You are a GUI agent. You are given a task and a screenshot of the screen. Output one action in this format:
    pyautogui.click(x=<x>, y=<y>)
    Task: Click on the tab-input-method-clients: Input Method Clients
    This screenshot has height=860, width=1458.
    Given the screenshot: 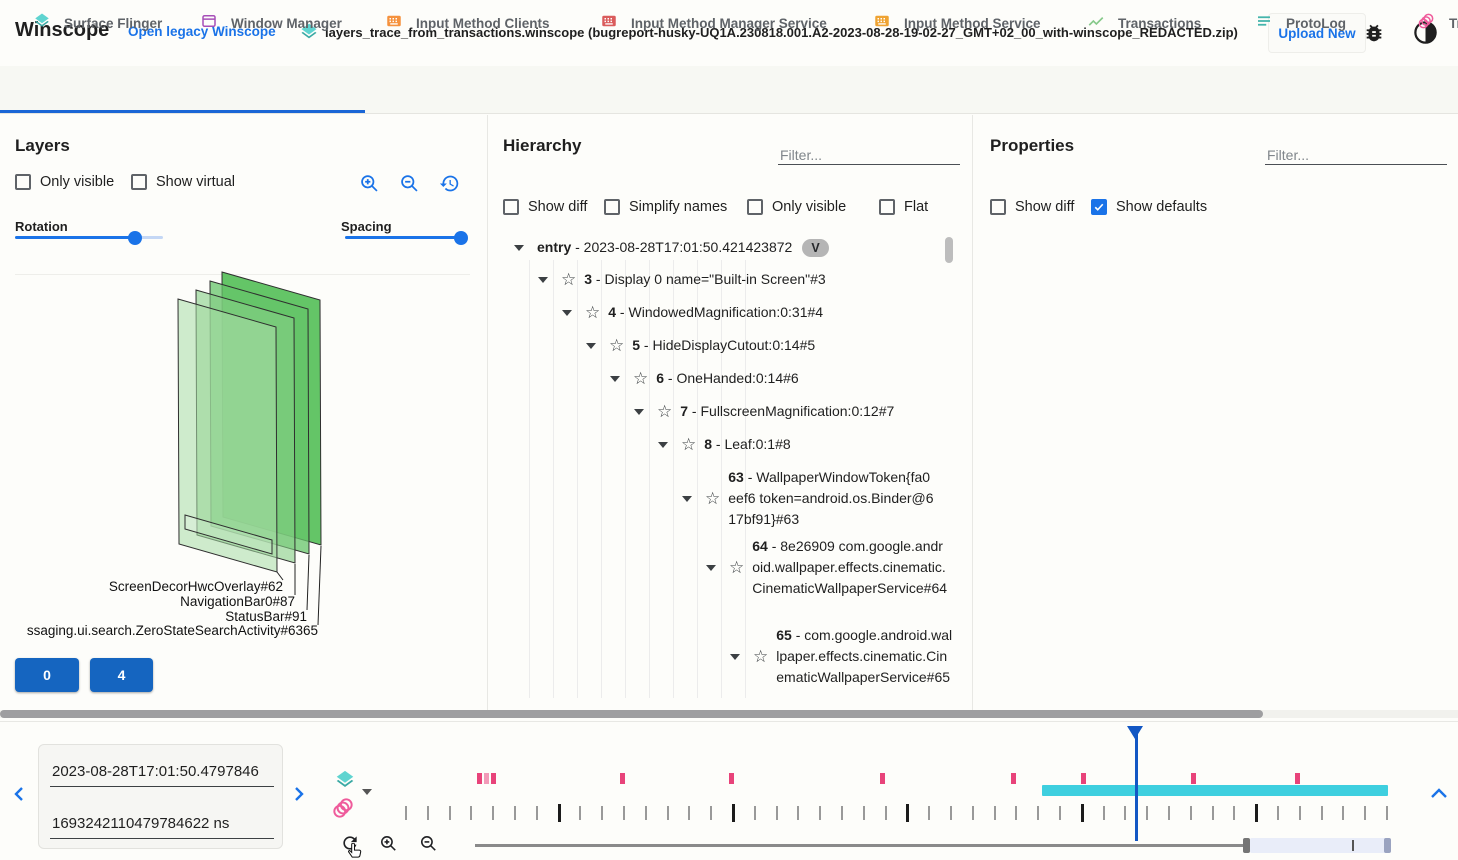 What is the action you would take?
    pyautogui.click(x=467, y=23)
    